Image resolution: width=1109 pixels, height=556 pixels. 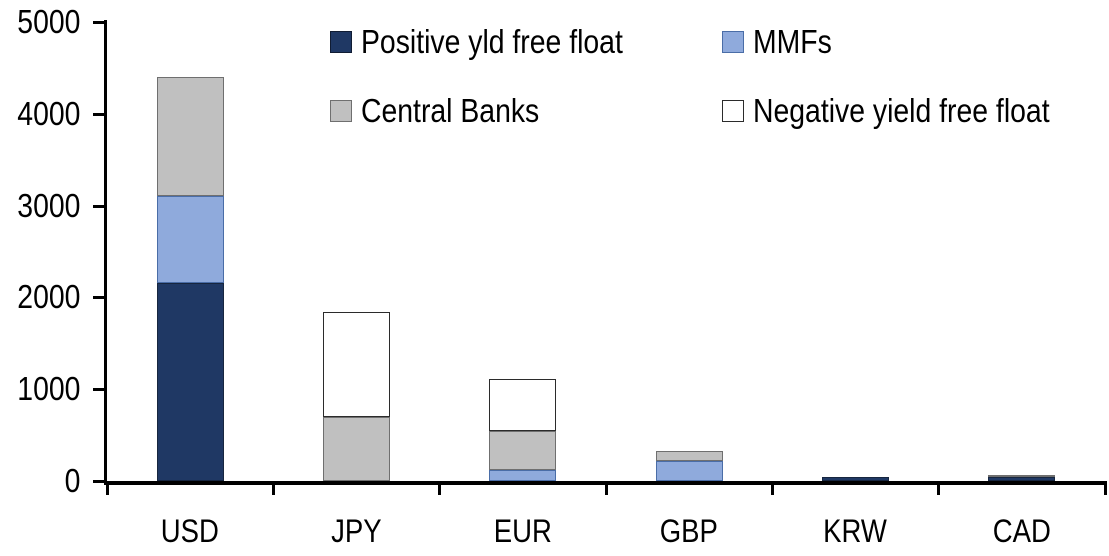 What do you see at coordinates (190, 136) in the screenshot?
I see `bar-segment-USD-central-banks` at bounding box center [190, 136].